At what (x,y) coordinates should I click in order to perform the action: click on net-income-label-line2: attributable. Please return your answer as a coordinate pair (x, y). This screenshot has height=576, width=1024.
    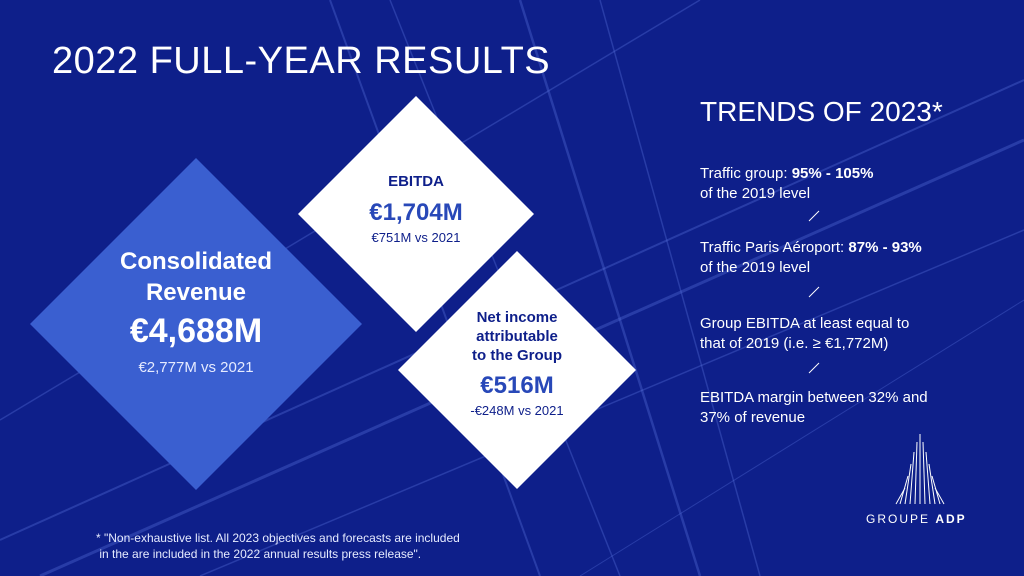
    Looking at the image, I should click on (517, 336).